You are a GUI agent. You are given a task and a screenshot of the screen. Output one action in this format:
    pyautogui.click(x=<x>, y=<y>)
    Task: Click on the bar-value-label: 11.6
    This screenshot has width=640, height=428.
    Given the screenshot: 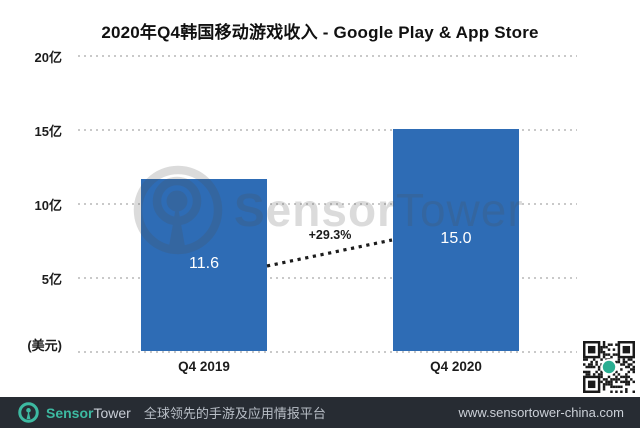 What is the action you would take?
    pyautogui.click(x=204, y=264)
    